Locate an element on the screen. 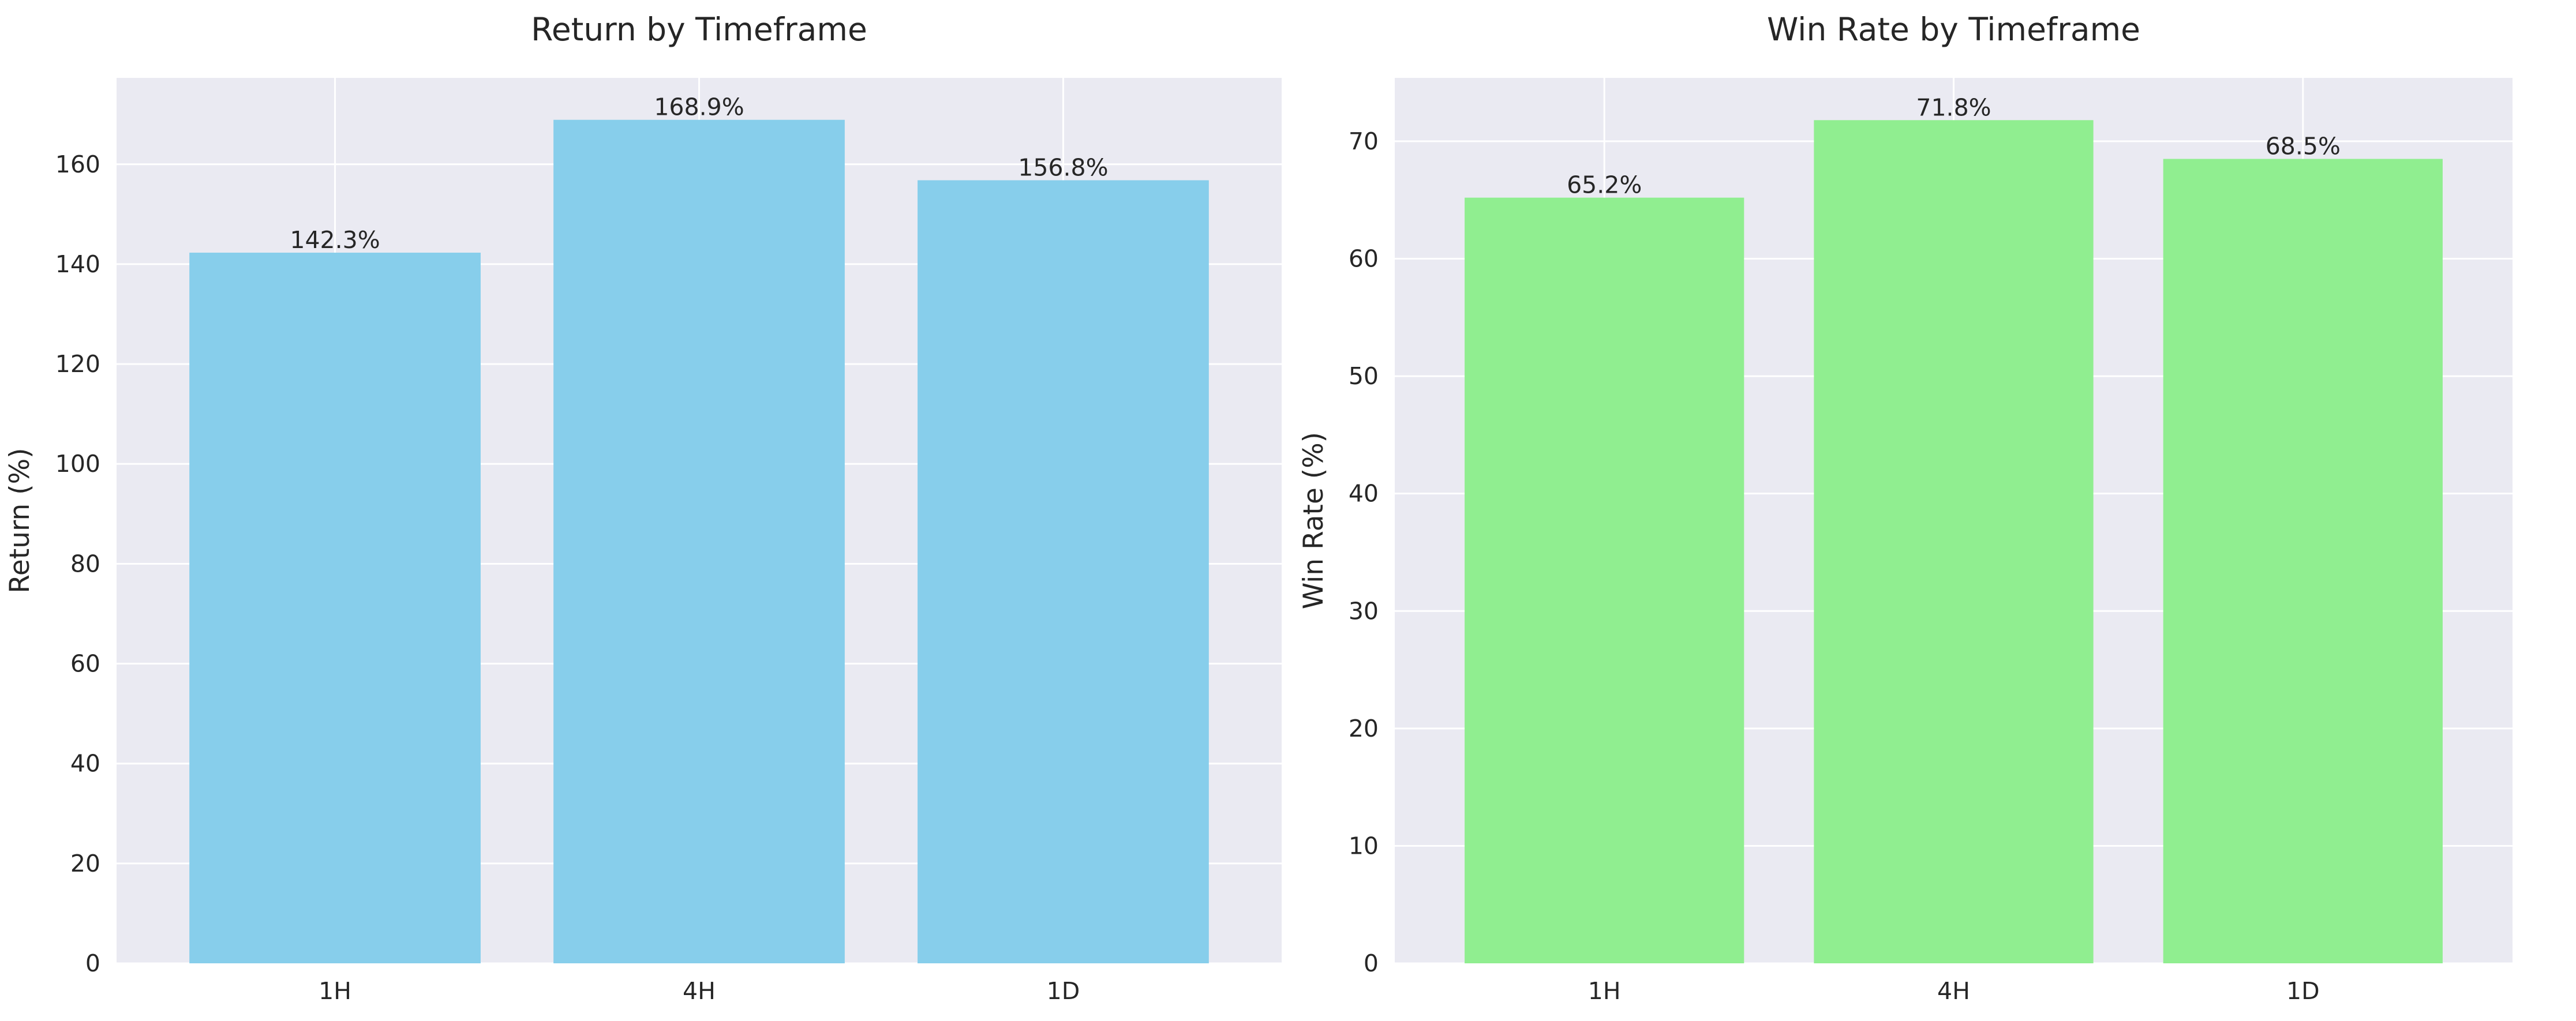  y-tick-label: 100 is located at coordinates (77, 464).